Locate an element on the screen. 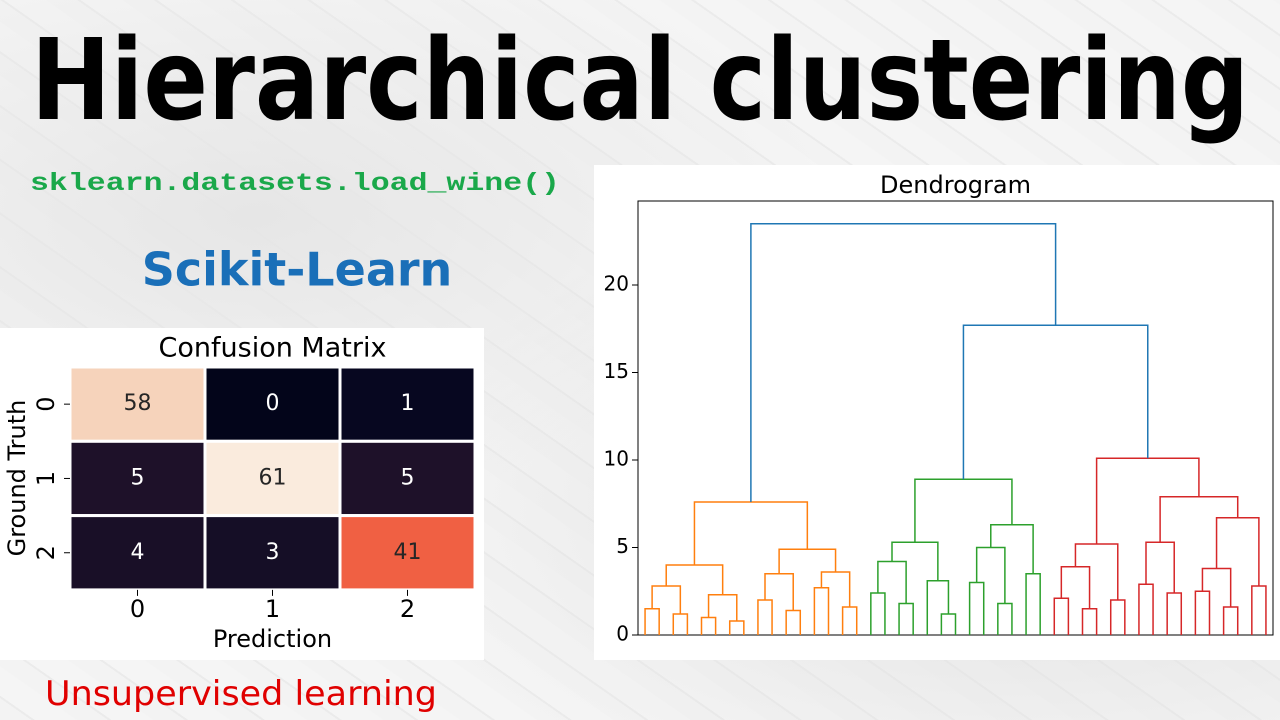 This screenshot has width=1280, height=720. cell-label: 3 is located at coordinates (273, 552).